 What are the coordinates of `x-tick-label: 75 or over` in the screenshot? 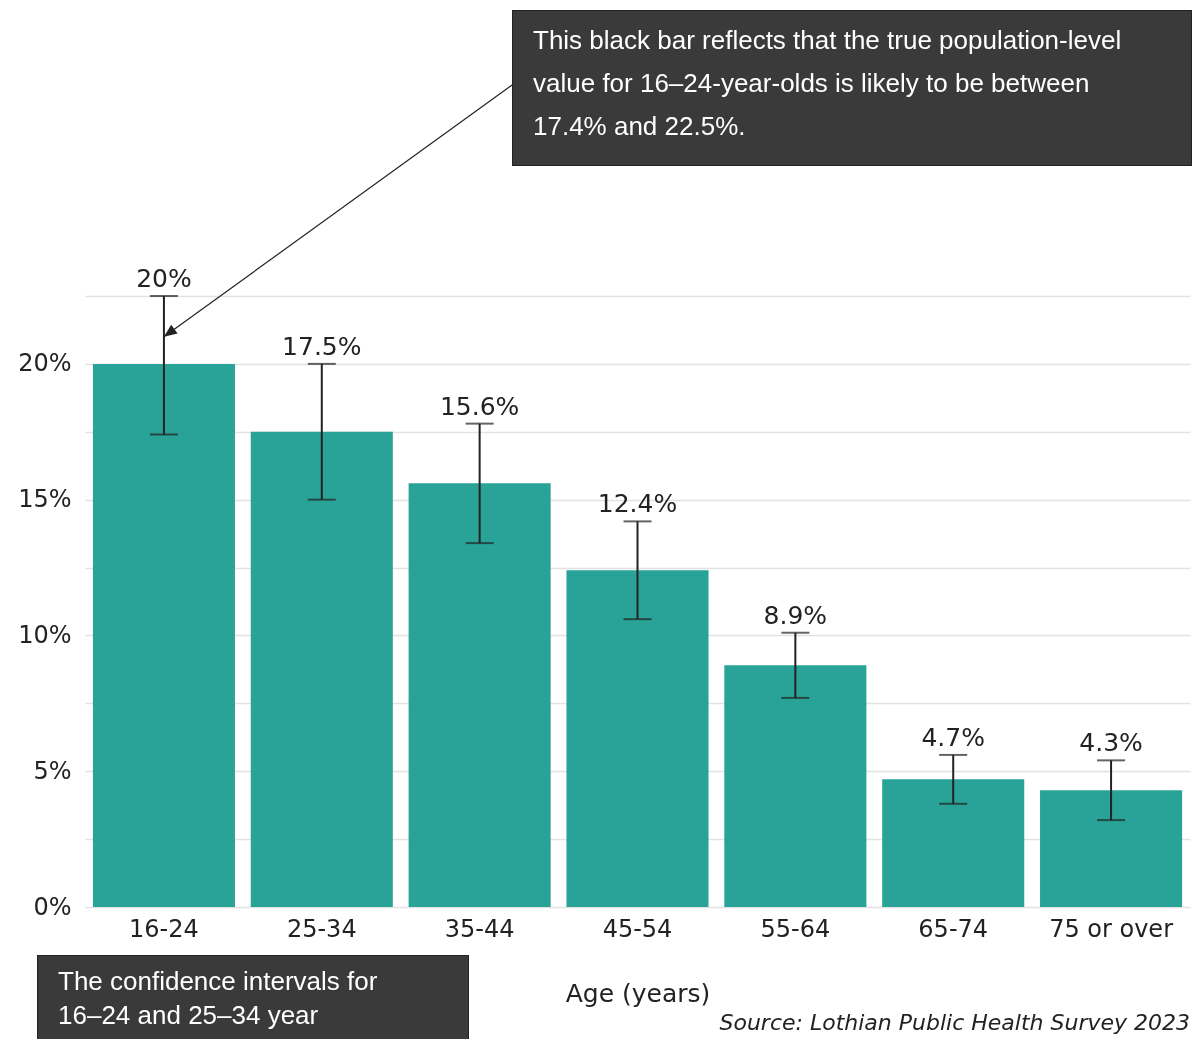 It's located at (1111, 928).